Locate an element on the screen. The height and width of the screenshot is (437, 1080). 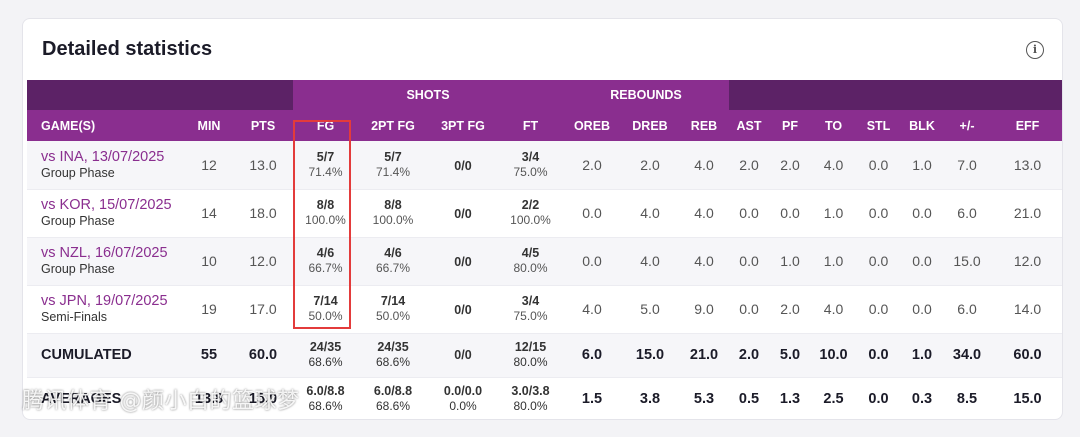
fg-cell: 6.0/8.8 68.6% is located at coordinates (325, 398).